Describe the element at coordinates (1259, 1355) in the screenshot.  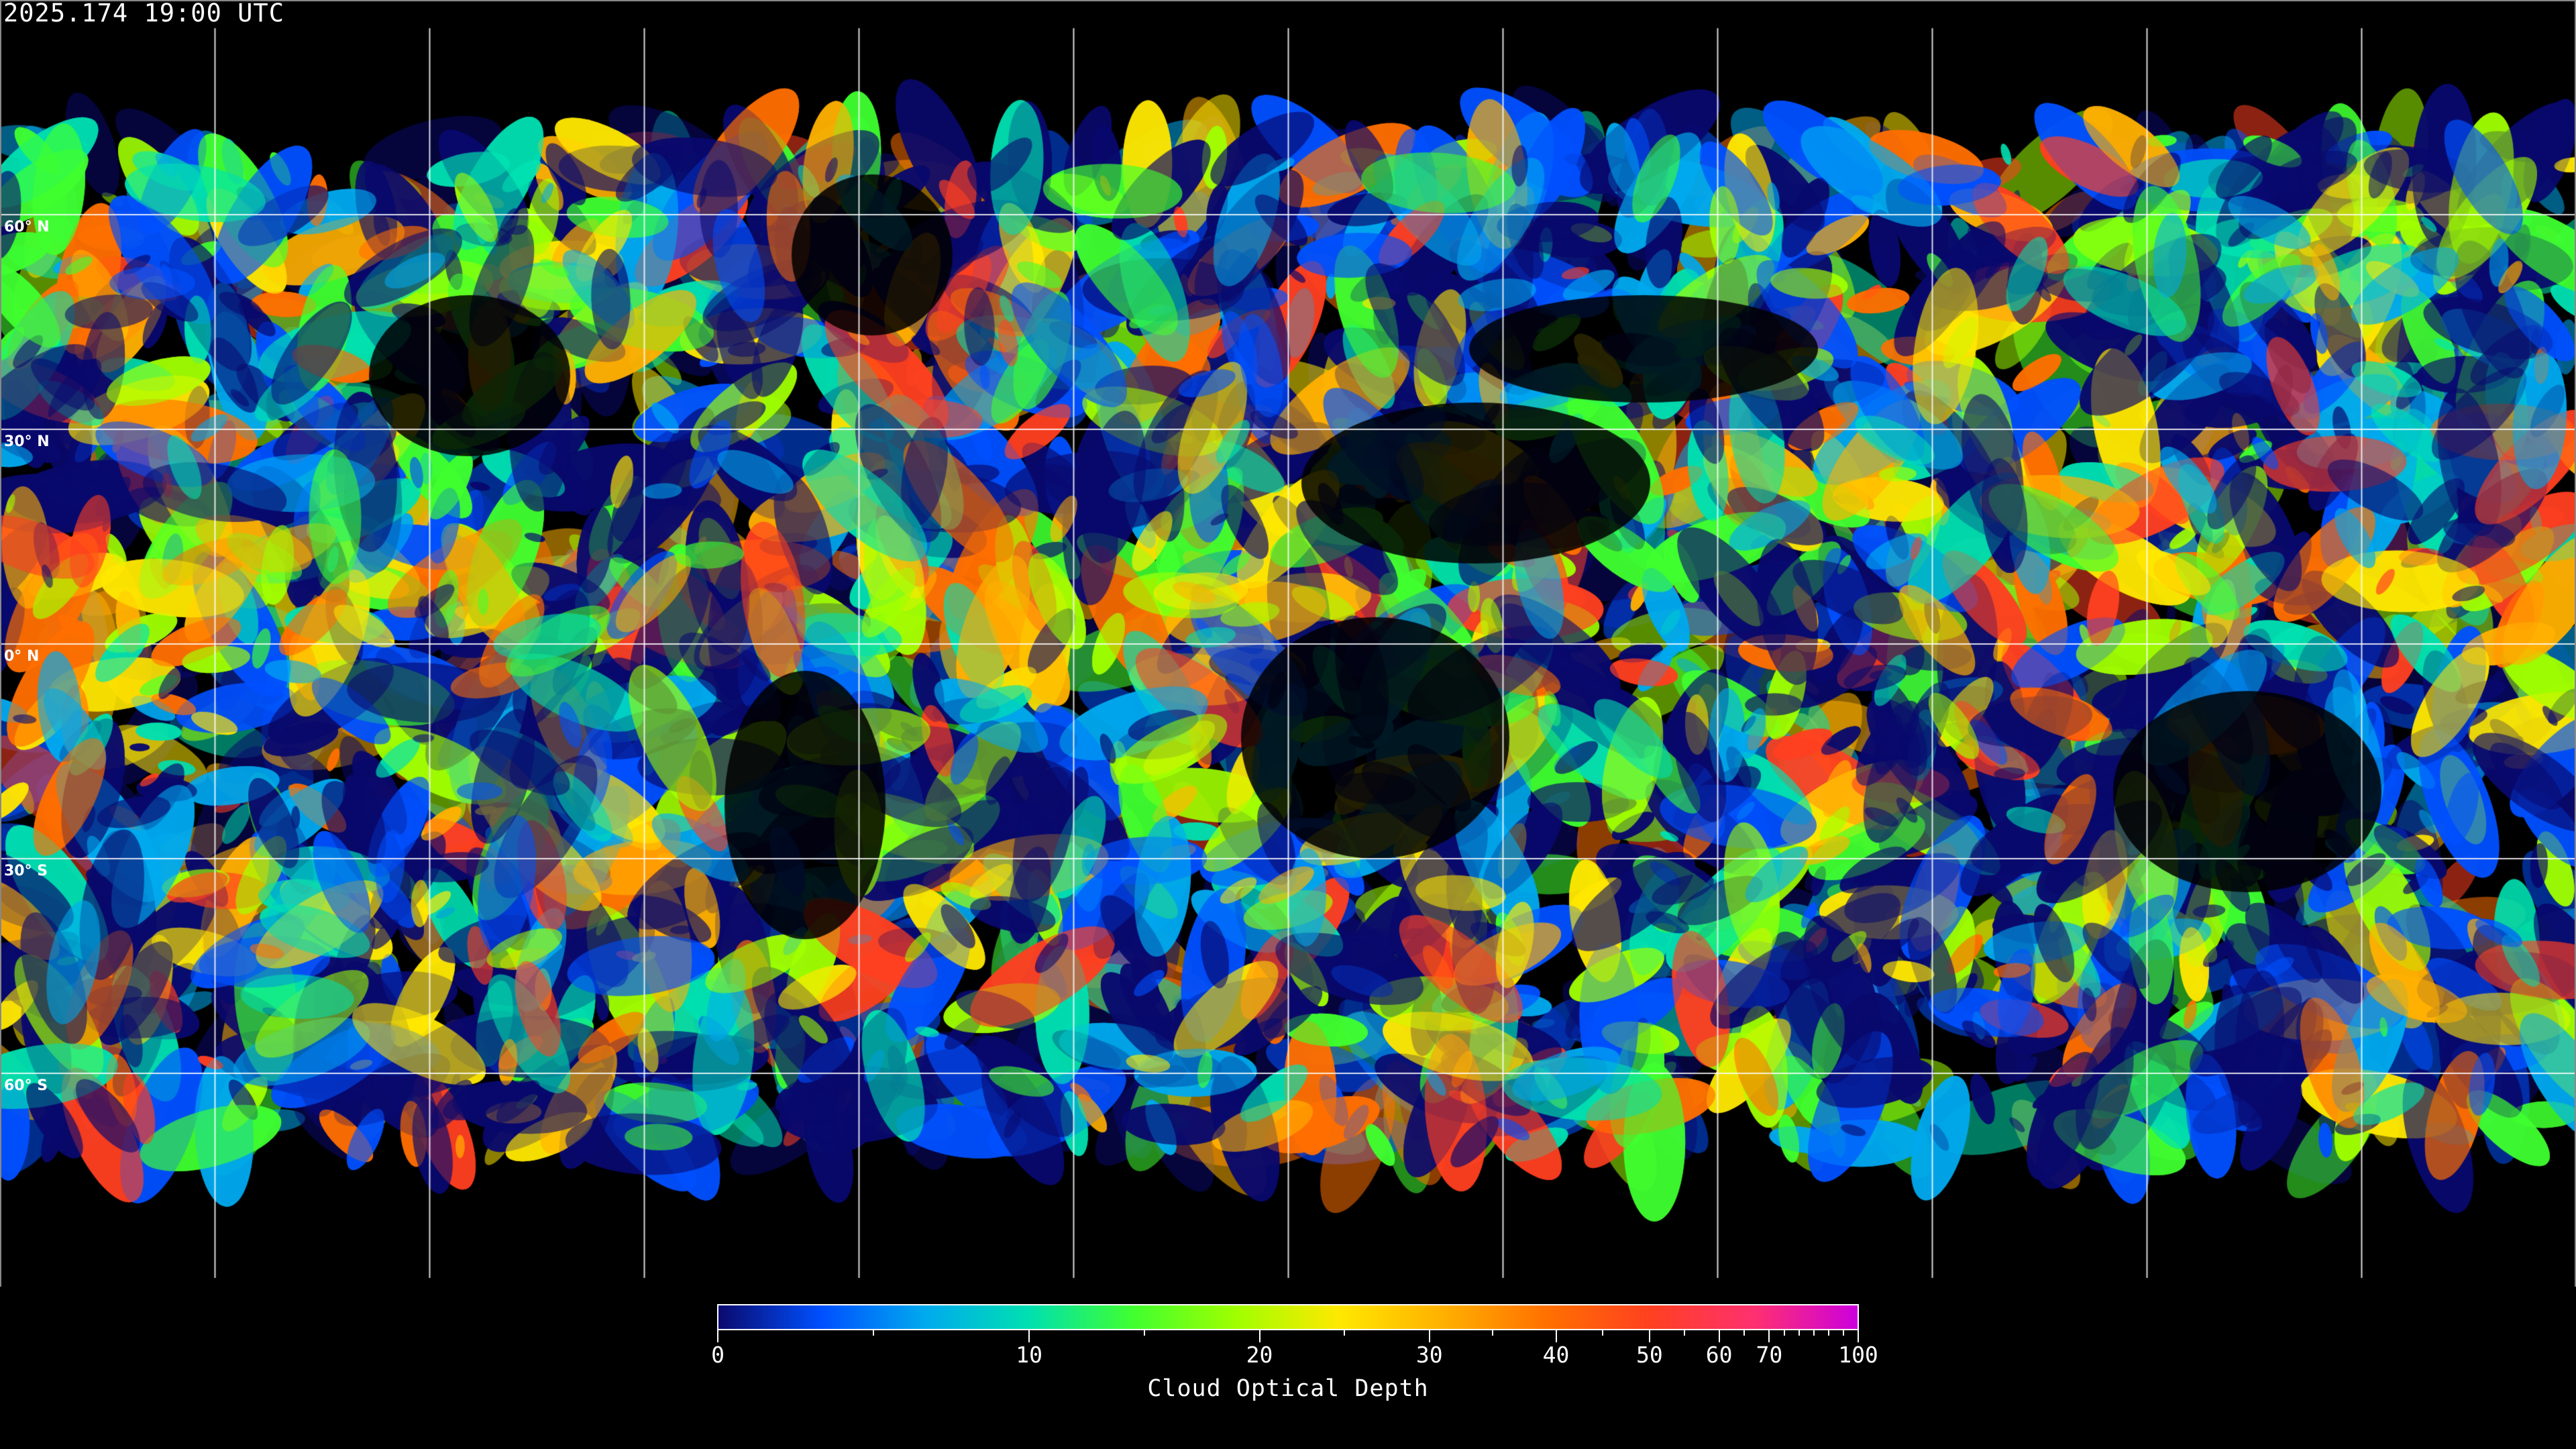
I see `colorbar-tick-label: 20` at that location.